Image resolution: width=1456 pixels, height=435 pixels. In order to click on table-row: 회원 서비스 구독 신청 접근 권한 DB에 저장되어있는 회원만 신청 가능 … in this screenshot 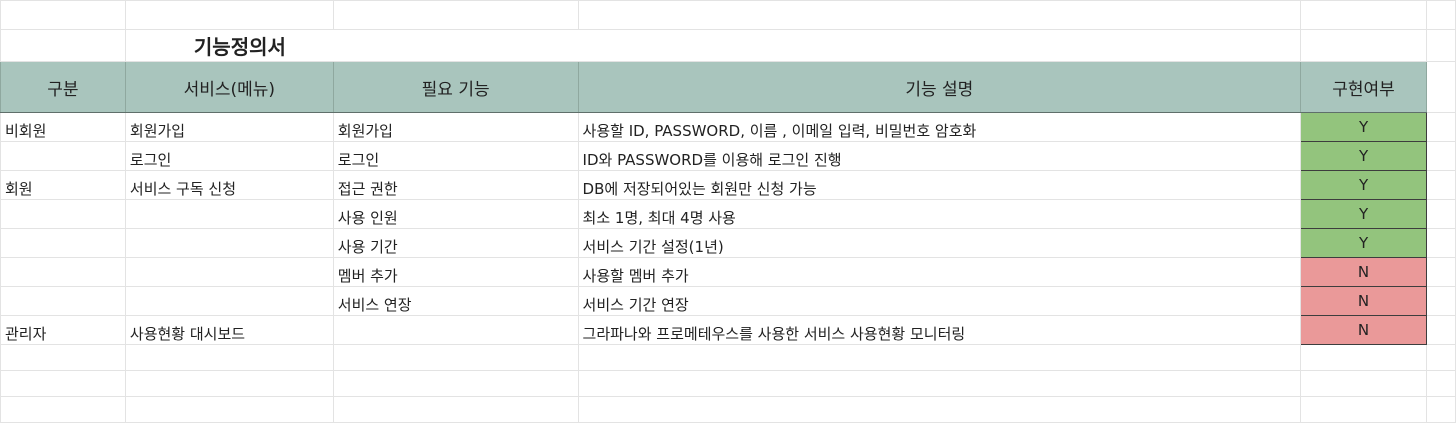, I will do `click(728, 185)`.